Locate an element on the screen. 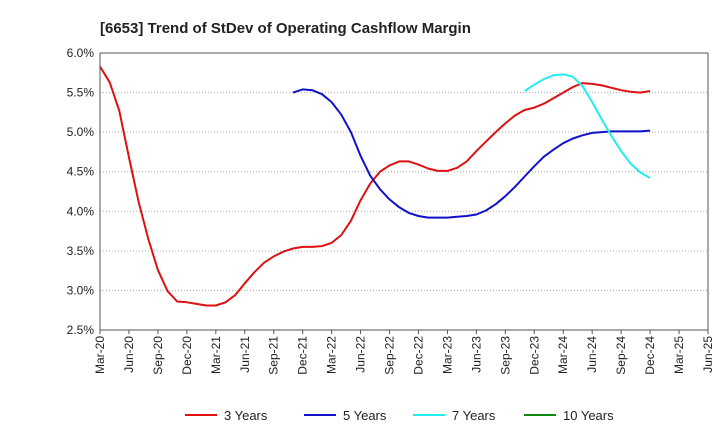  x-tick-label: Dec-20 is located at coordinates (187, 355).